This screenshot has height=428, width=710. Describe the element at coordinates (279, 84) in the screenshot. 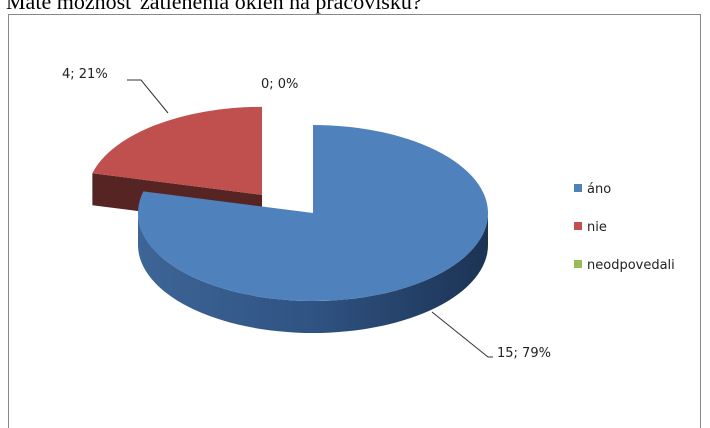

I see `data-label: 0; 0%` at that location.